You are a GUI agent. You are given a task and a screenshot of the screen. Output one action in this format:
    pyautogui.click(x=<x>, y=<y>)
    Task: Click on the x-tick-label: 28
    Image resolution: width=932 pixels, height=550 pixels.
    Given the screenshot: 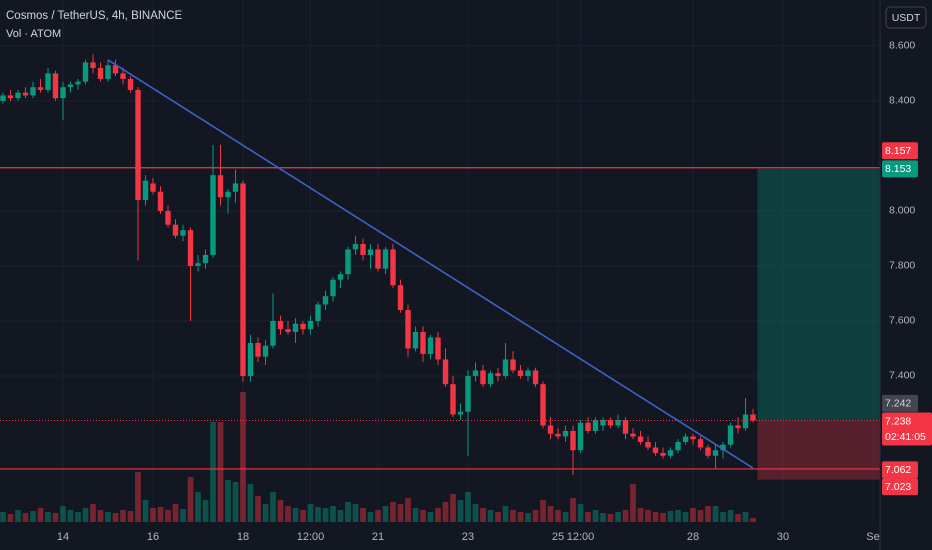 What is the action you would take?
    pyautogui.click(x=693, y=537)
    